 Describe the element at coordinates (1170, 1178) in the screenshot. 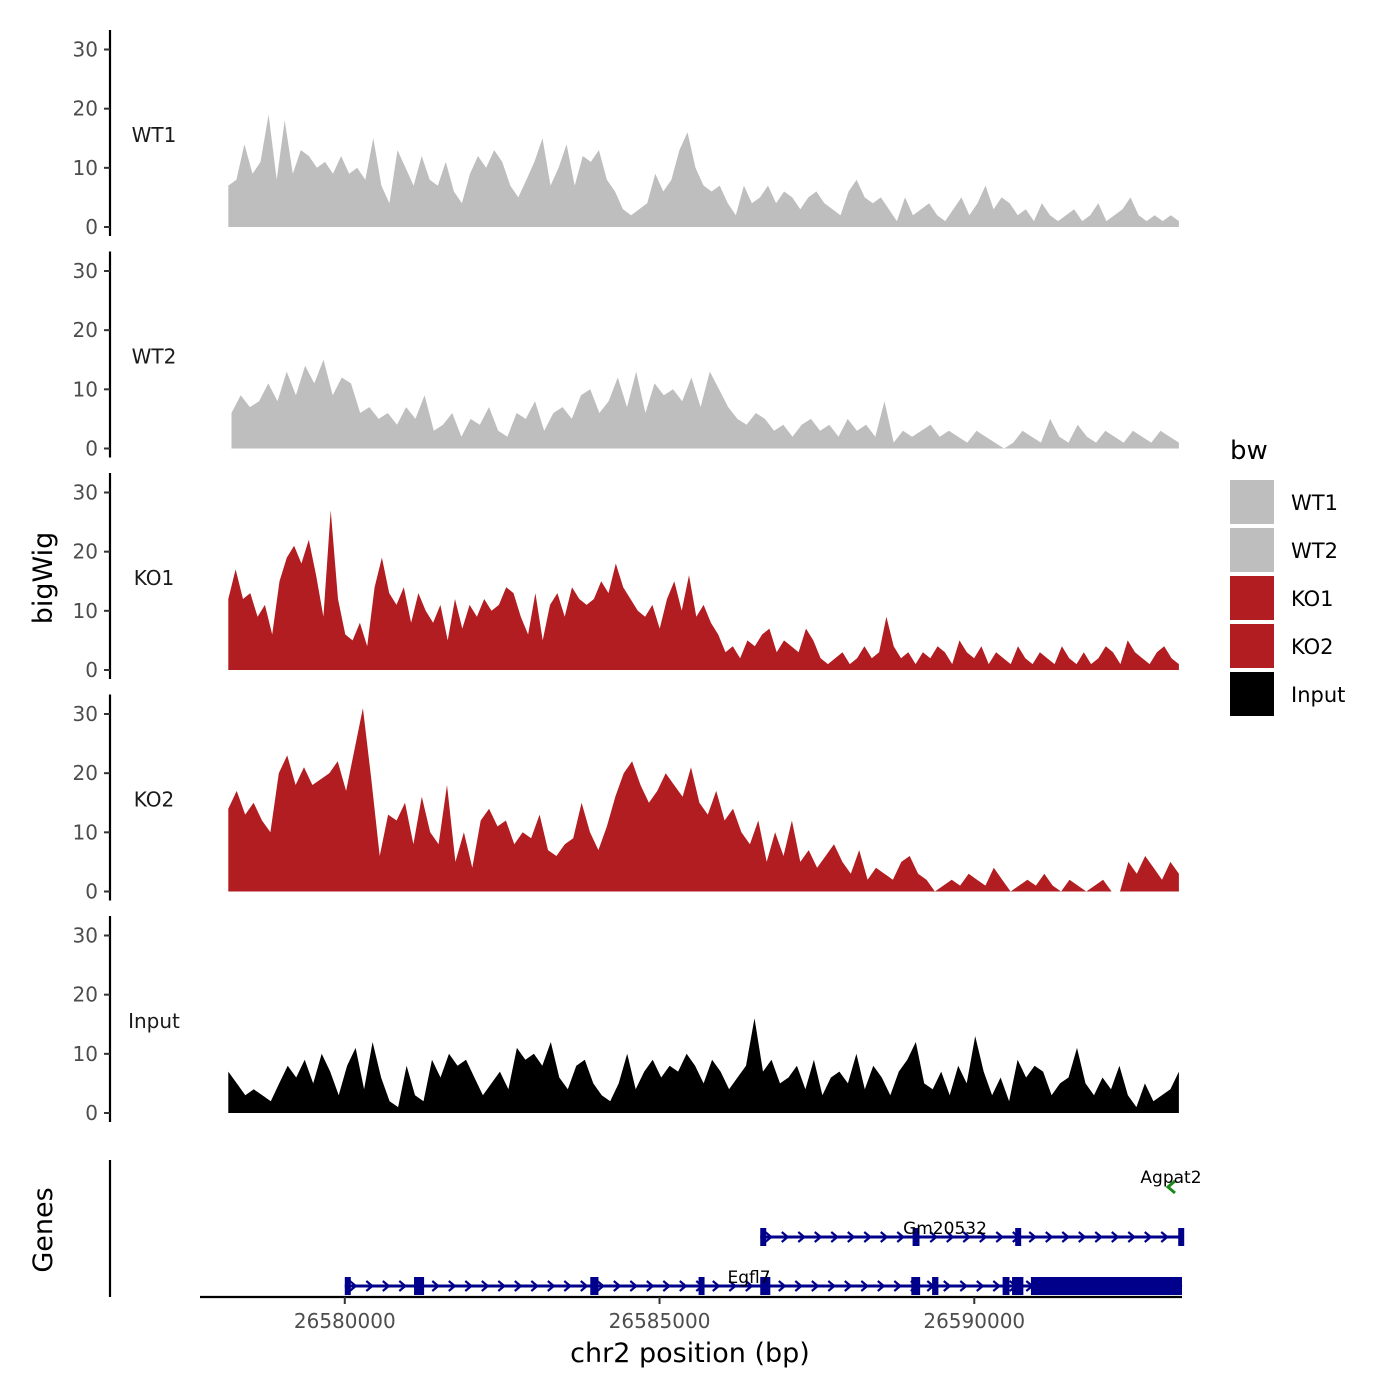

I see `gene-label-agpat2: Agpat2` at that location.